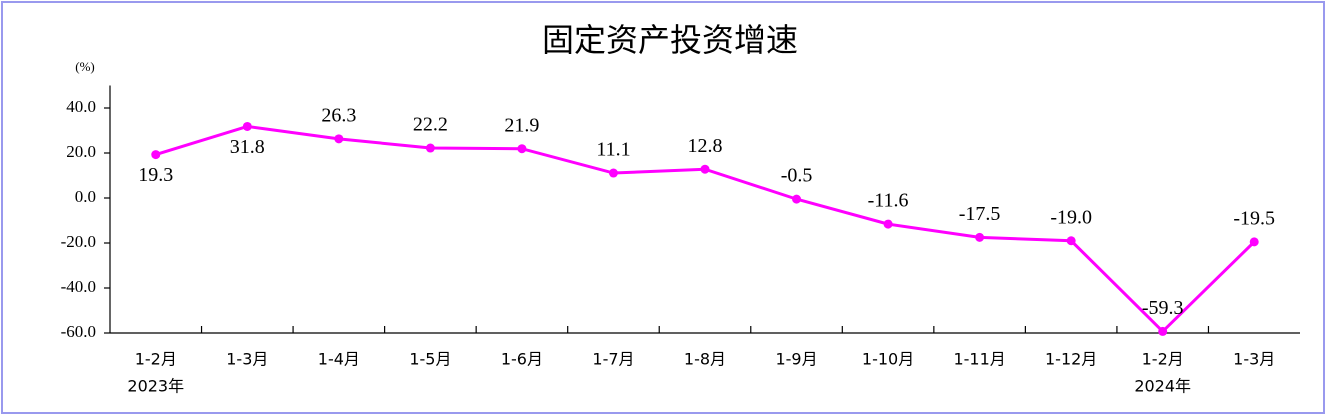 This screenshot has height=415, width=1326. Describe the element at coordinates (1163, 308) in the screenshot. I see `data-label: -59.3` at that location.